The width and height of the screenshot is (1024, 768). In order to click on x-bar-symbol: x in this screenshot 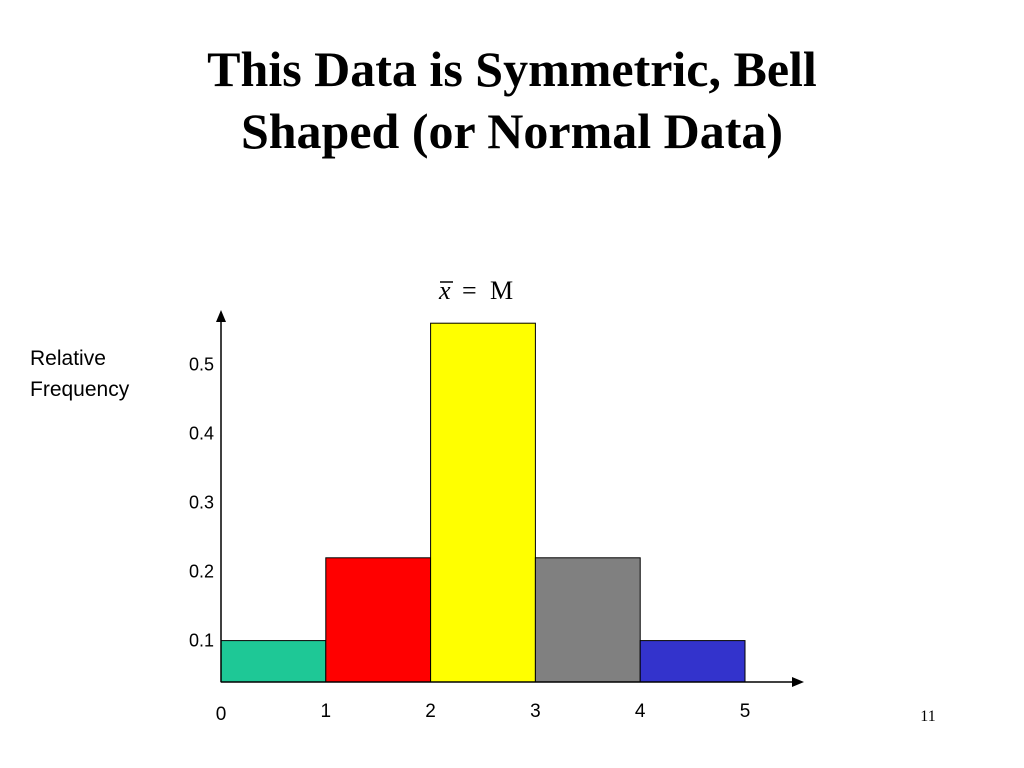, I will do `click(444, 290)`.